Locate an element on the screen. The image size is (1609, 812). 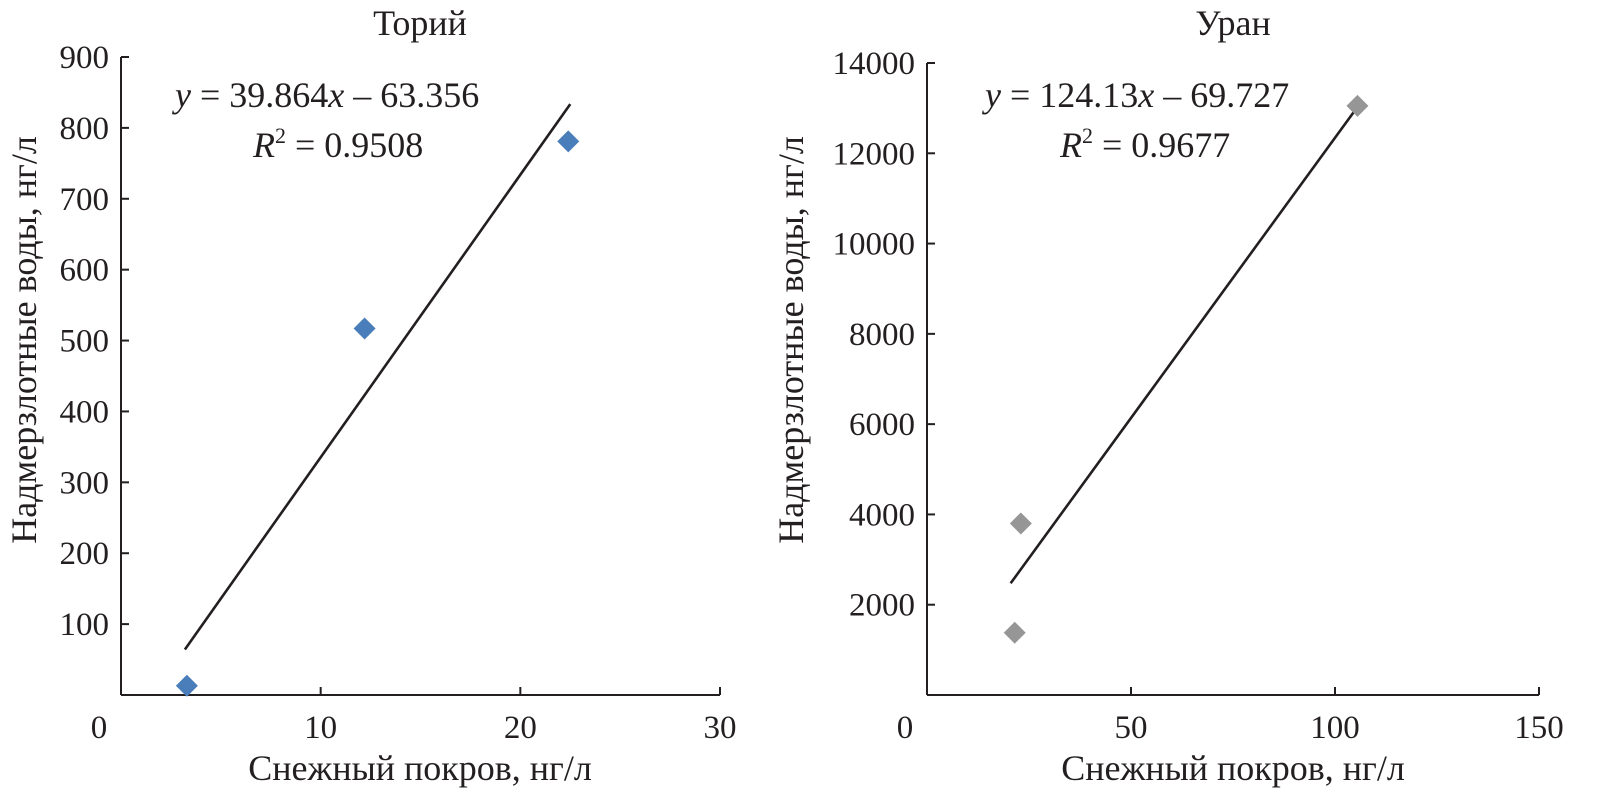
equation-intercept: – 69.727 is located at coordinates (1221, 95).